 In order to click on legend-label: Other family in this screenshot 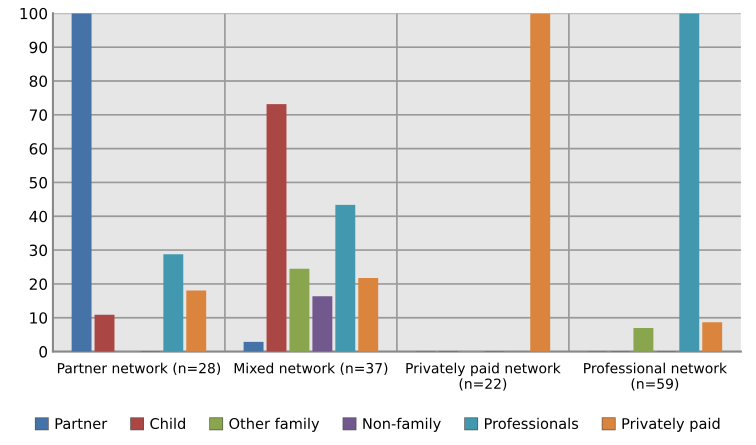, I will do `click(274, 425)`.